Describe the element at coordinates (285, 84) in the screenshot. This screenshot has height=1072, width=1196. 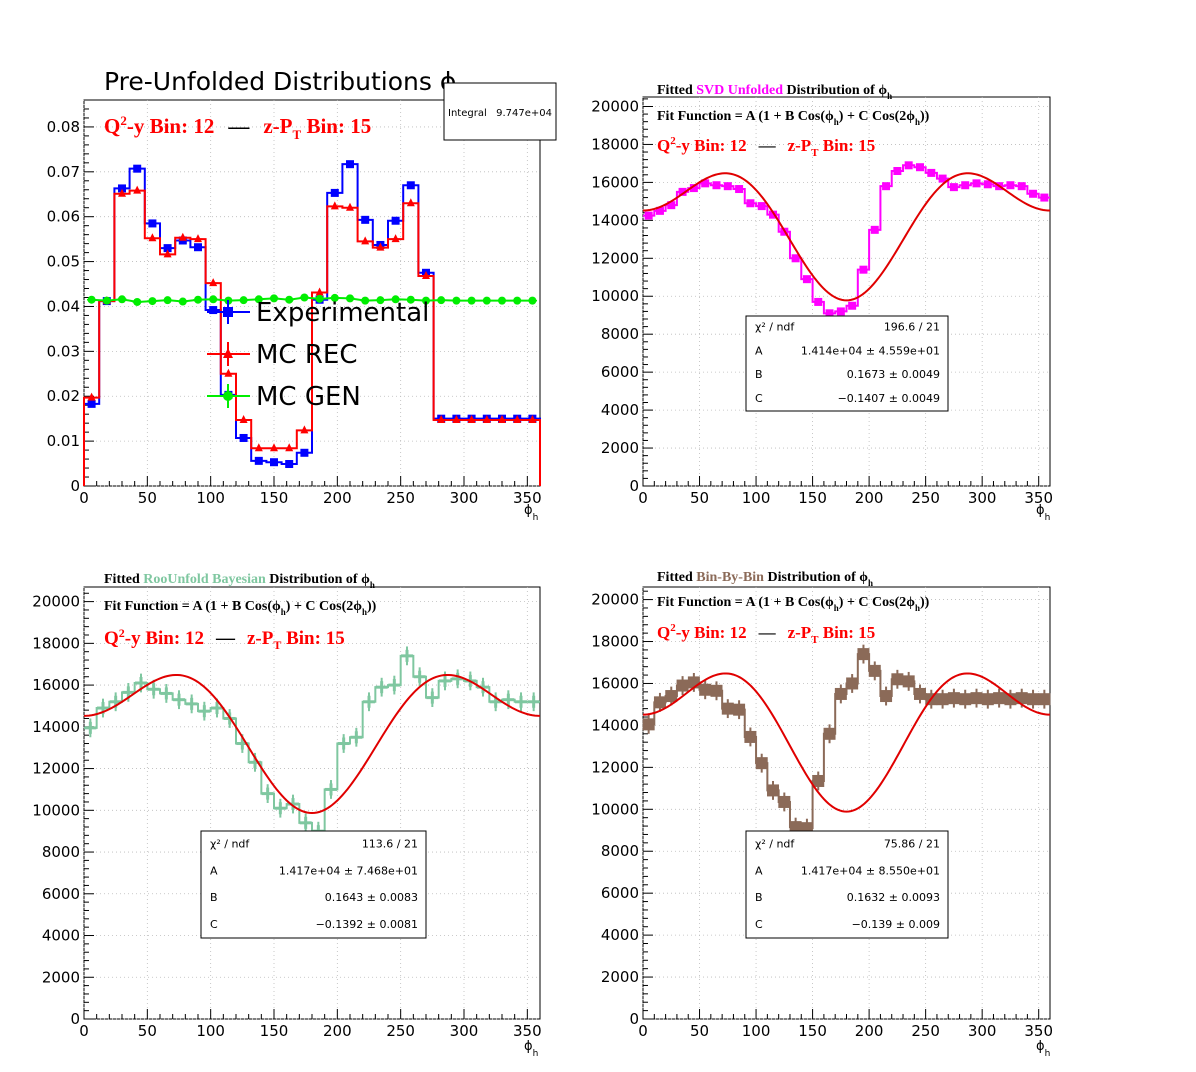
I see `panel-title: Pre-Unfolded Distributions ϕh` at that location.